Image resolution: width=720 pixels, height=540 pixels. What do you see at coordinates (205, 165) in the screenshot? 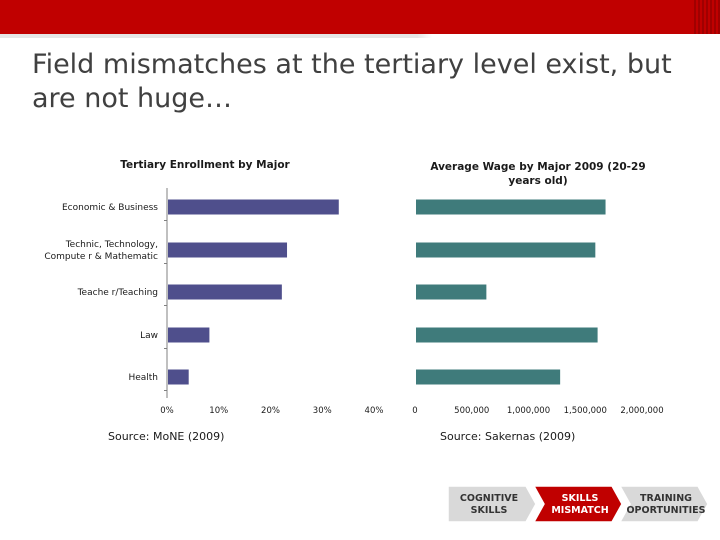
I see `enrollment-chart-title: Tertiary Enrollment by Major` at bounding box center [205, 165].